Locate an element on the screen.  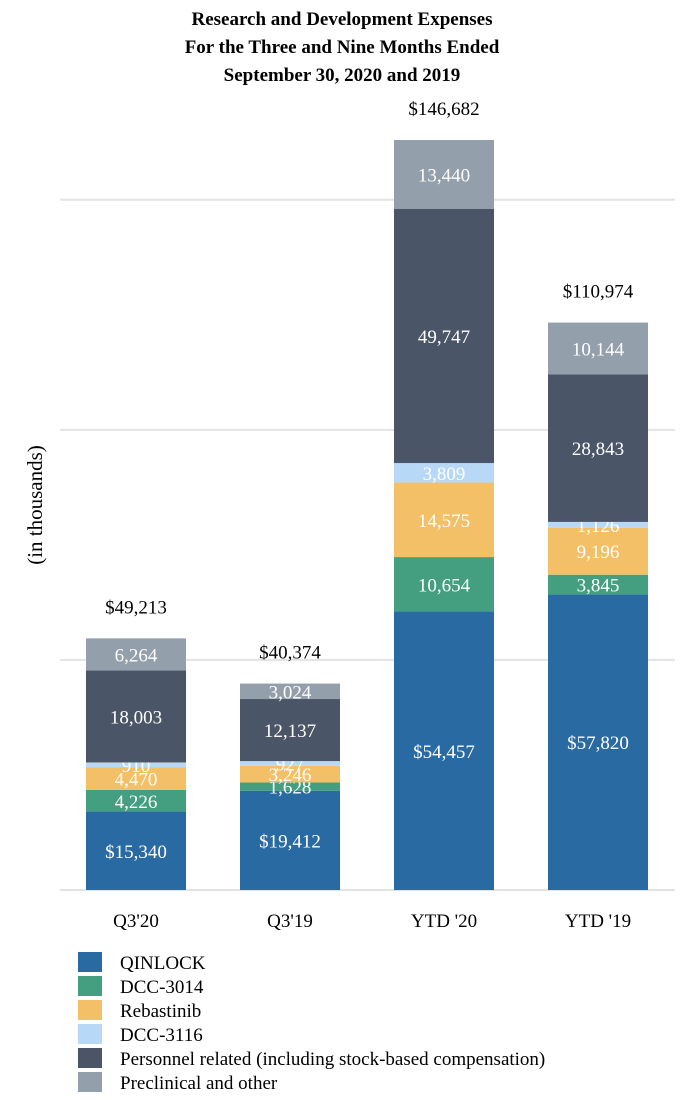
segment-data-label: $54,457 is located at coordinates (444, 752).